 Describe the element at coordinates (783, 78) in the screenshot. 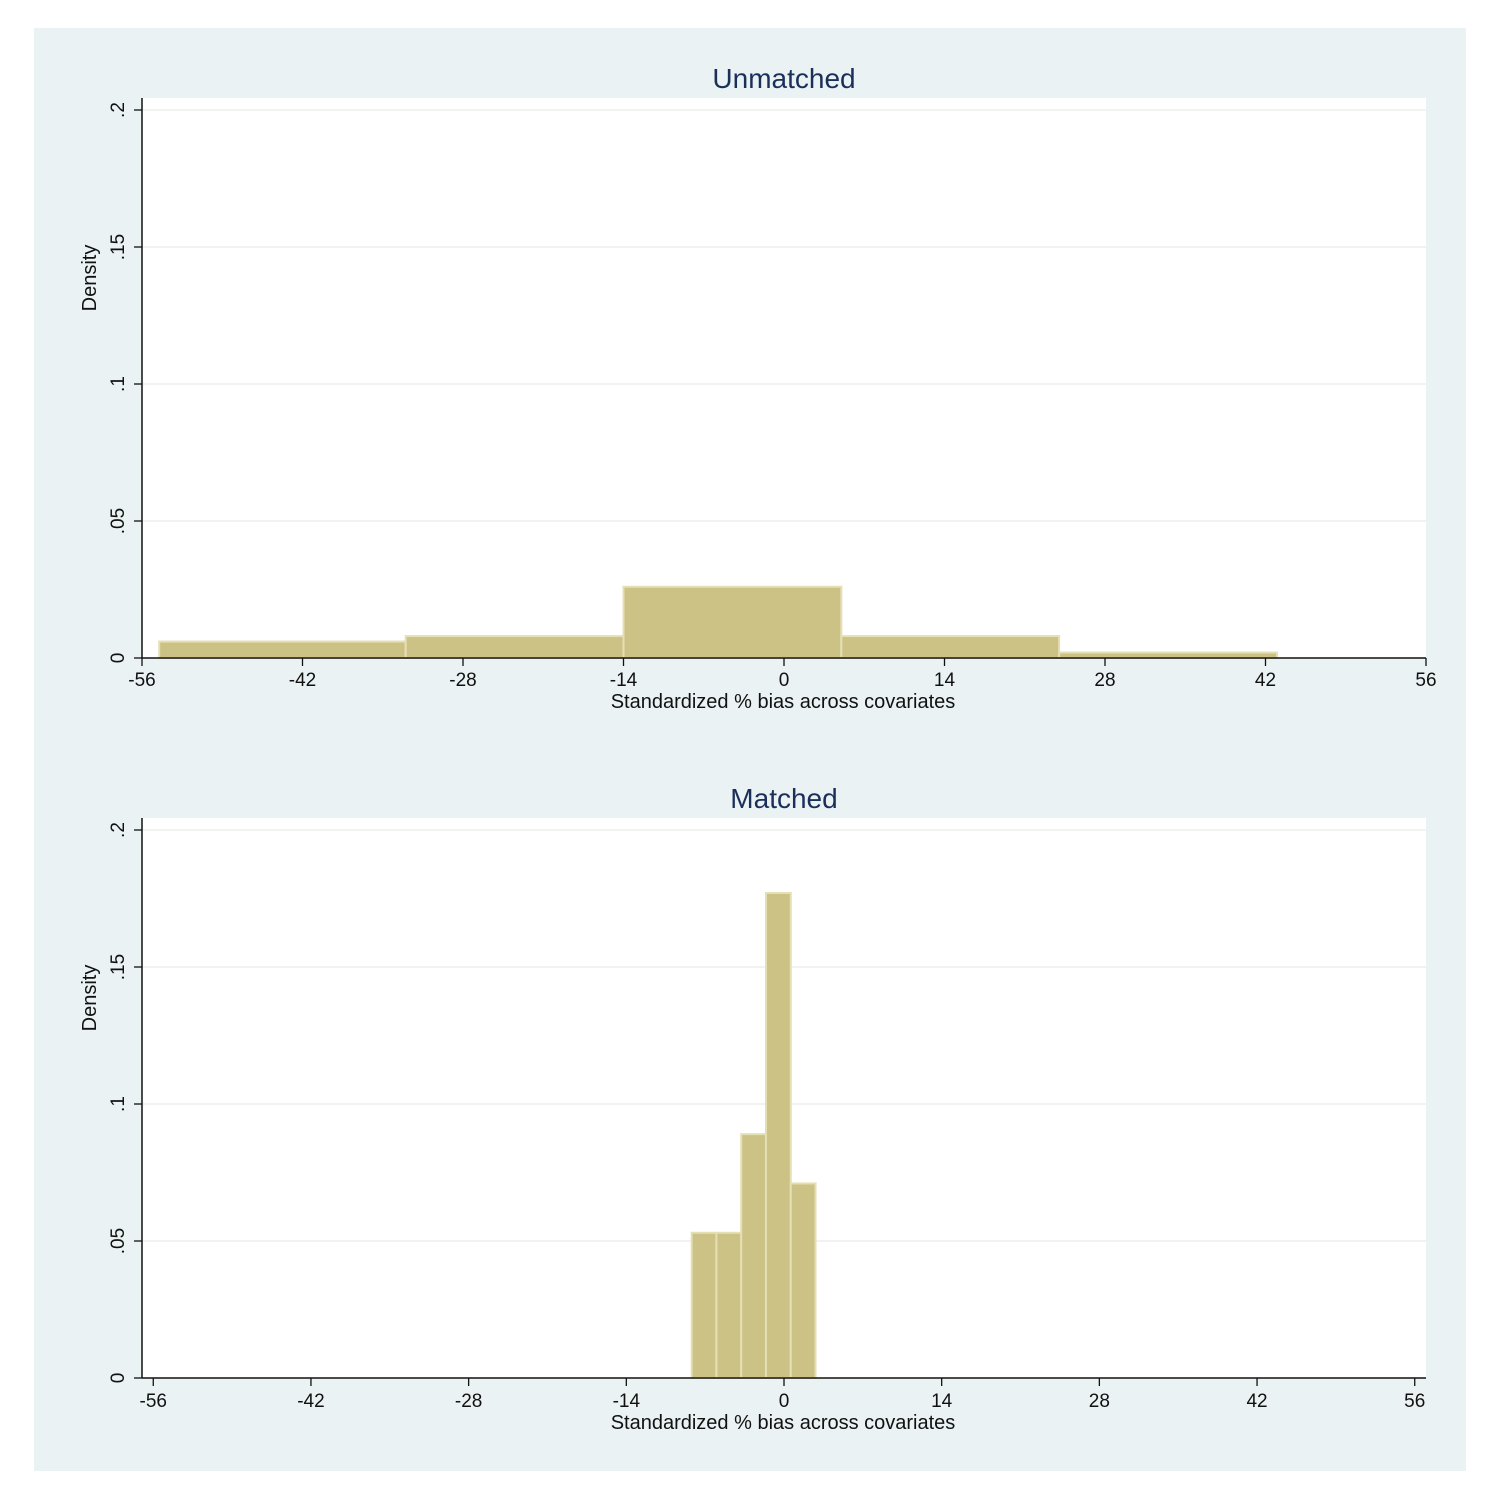

I see `chart-title: Unmatched` at that location.